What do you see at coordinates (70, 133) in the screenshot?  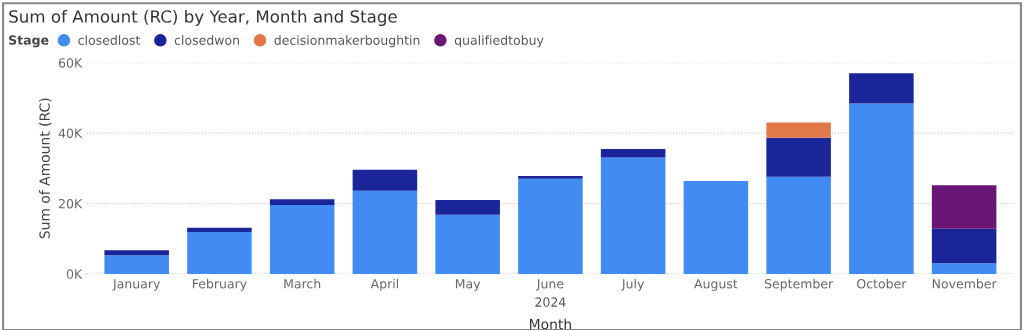 I see `y-tick-label: 40K` at bounding box center [70, 133].